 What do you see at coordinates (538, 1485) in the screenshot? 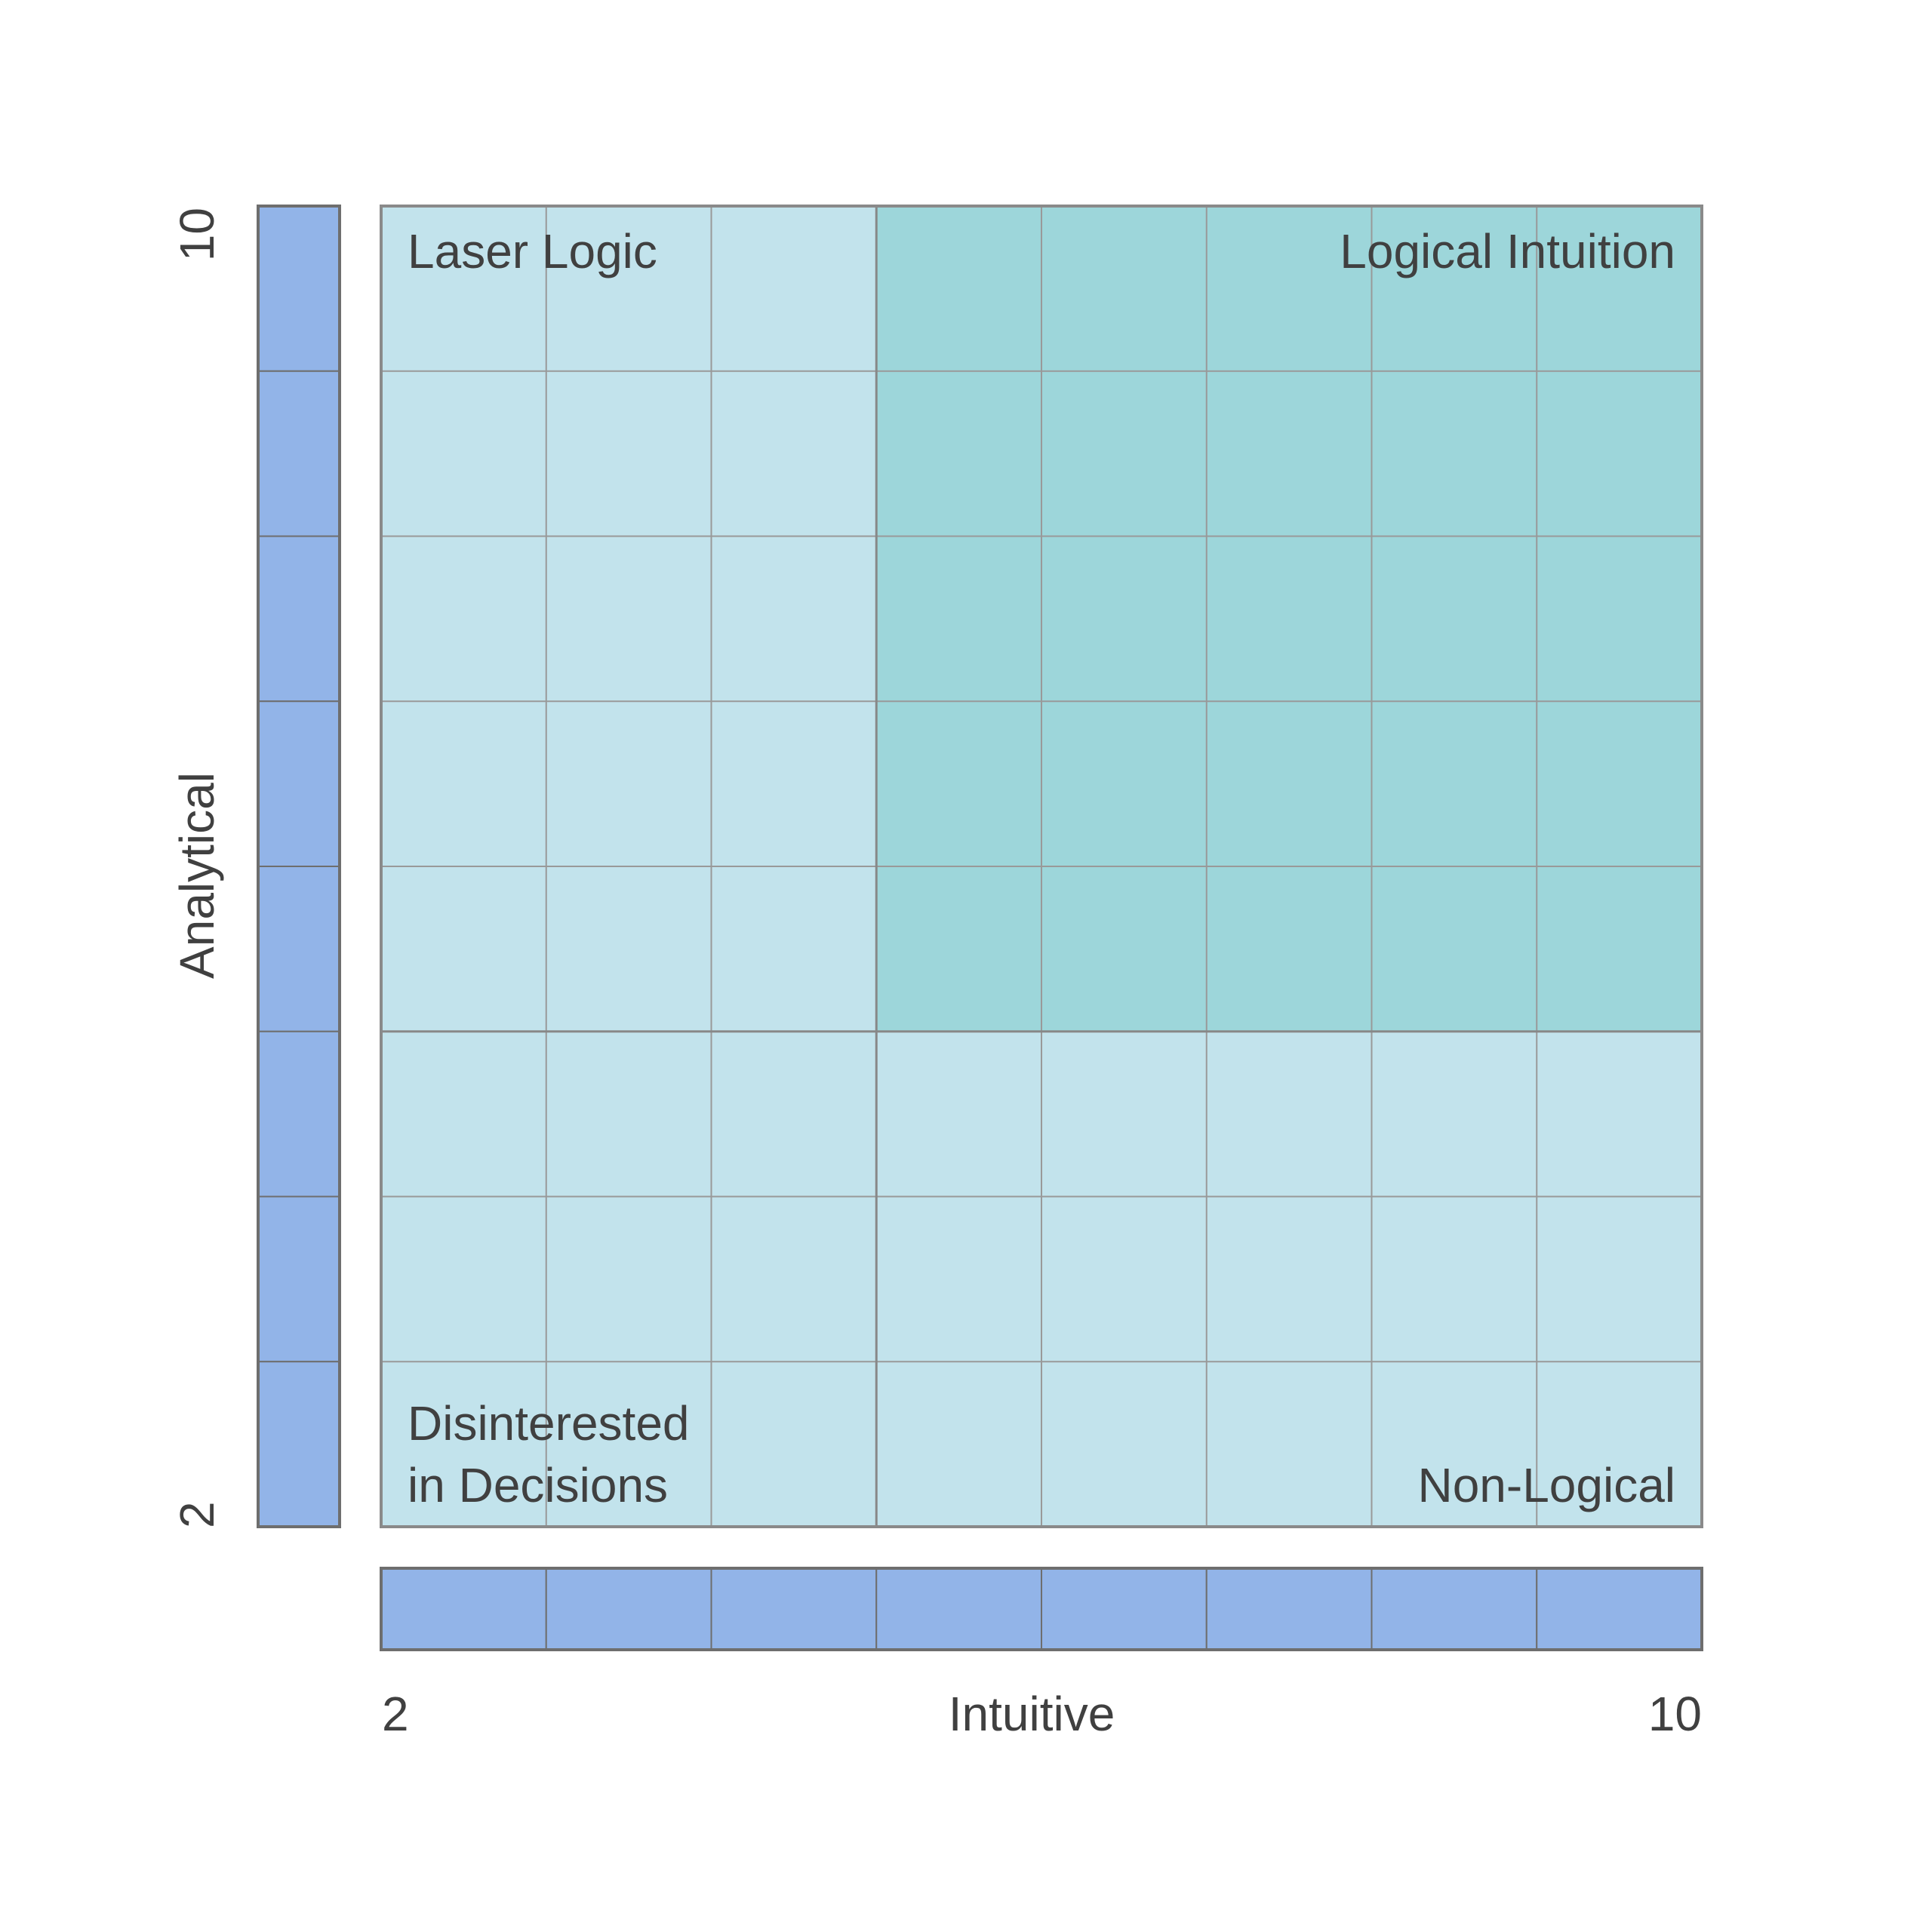
I see `quadrant-label-bottom-left-line2: in Decisions` at bounding box center [538, 1485].